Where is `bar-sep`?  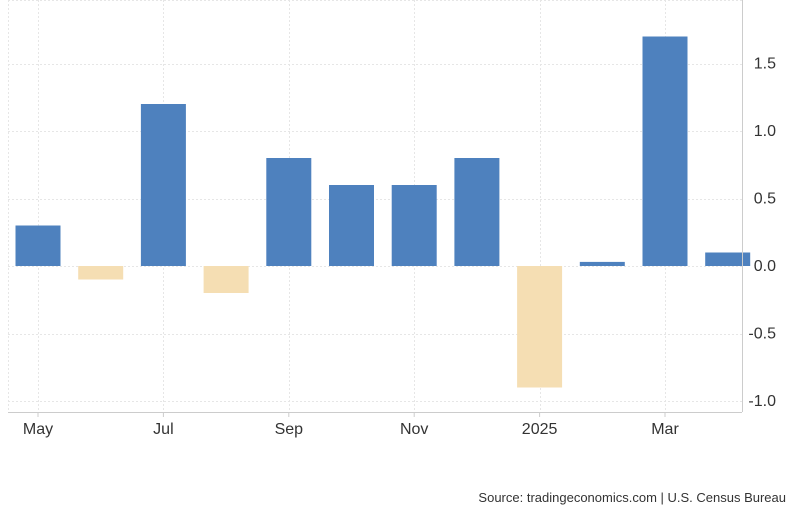
bar-sep is located at coordinates (289, 212).